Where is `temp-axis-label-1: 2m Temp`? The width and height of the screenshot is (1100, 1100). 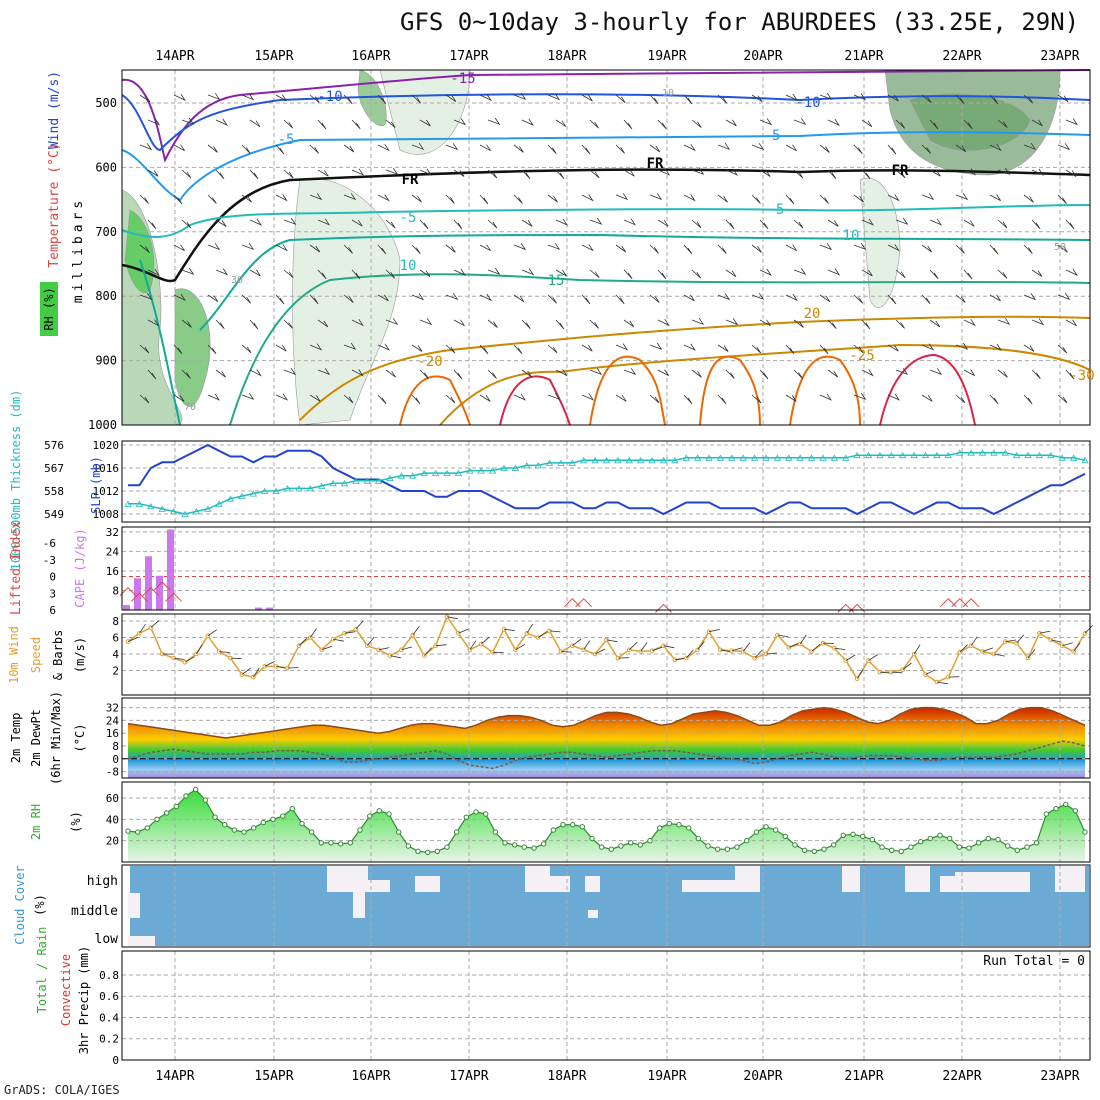
temp-axis-label-1: 2m Temp is located at coordinates (16, 738).